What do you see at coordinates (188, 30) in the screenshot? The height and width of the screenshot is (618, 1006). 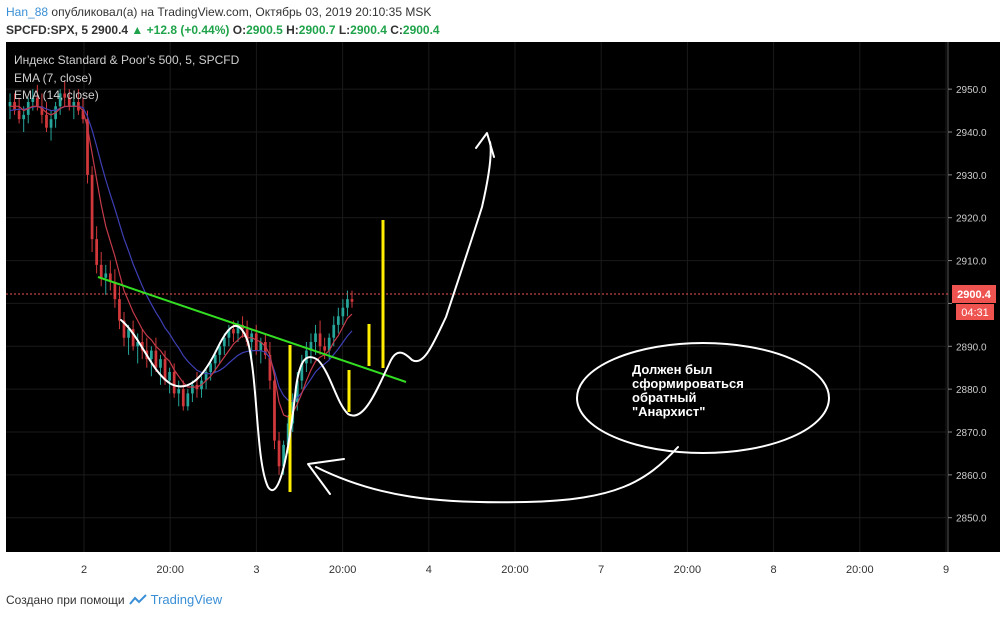 I see `price-change: +12.8 (+0.44%)` at bounding box center [188, 30].